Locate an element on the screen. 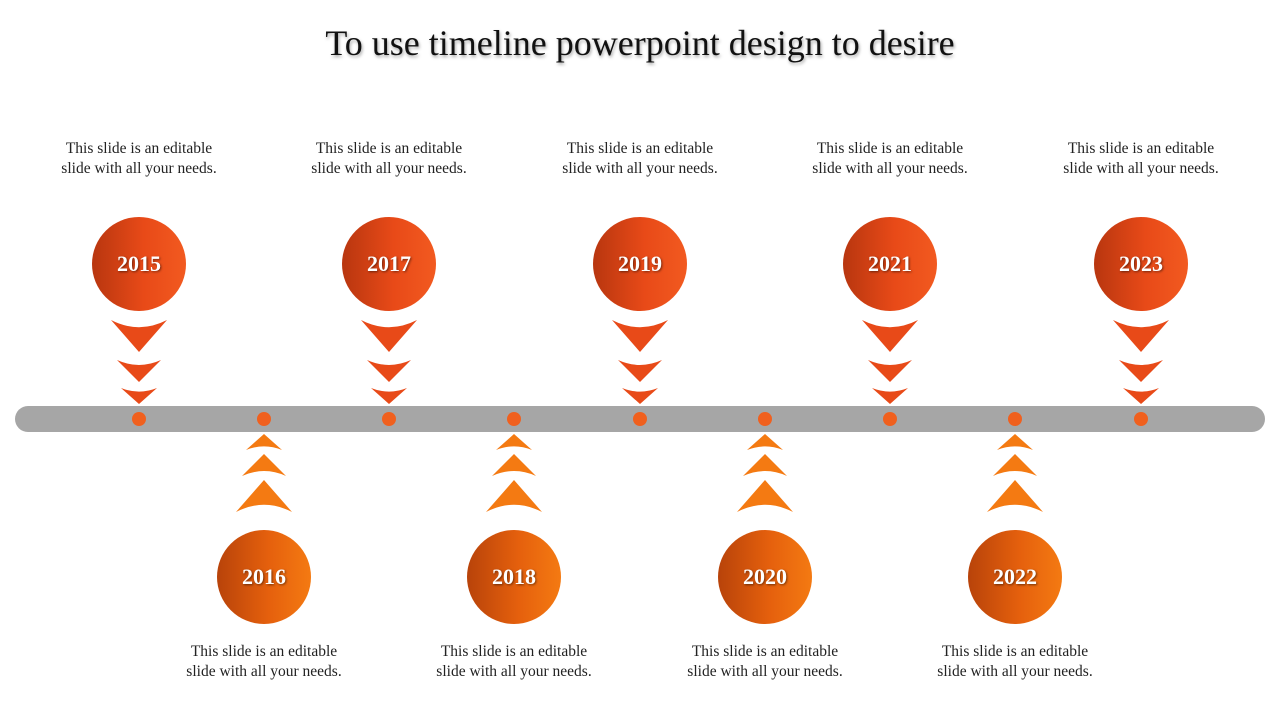  year-circle: 2015 is located at coordinates (139, 264).